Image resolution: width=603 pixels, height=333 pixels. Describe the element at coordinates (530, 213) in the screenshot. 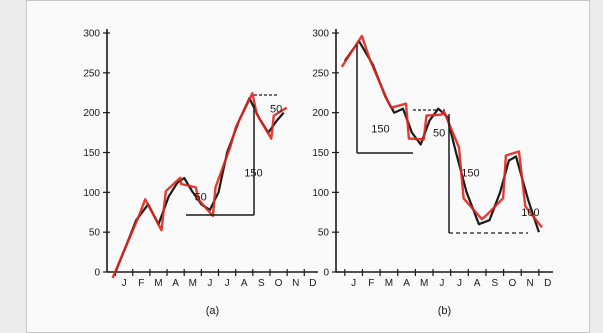

I see `annotation-label: 100` at that location.